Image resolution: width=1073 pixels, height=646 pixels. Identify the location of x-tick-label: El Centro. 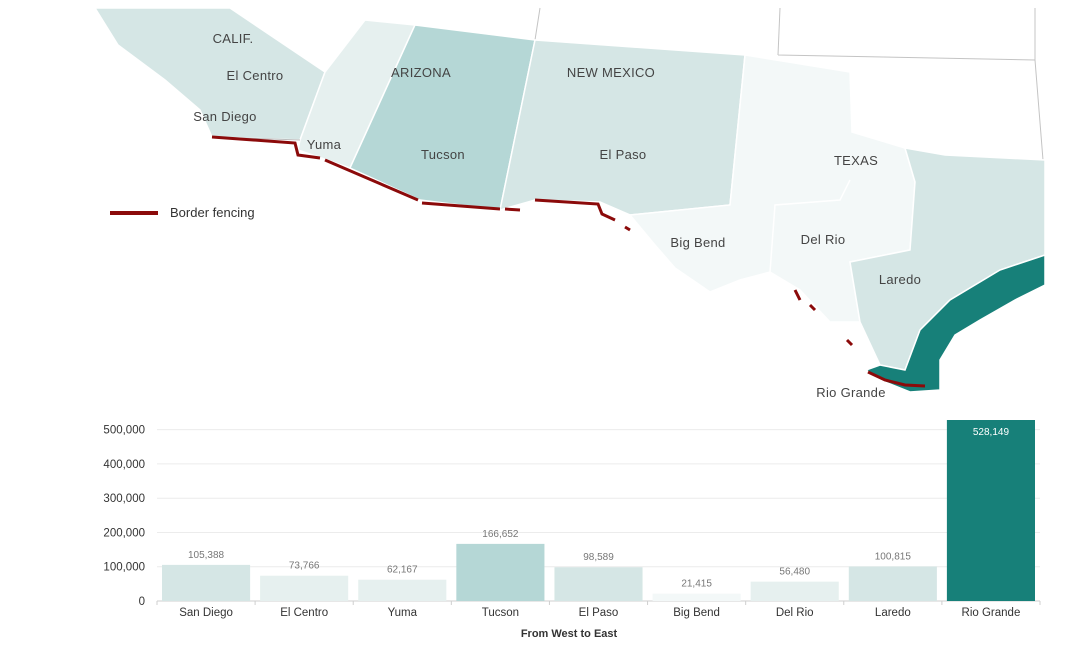
(304, 613).